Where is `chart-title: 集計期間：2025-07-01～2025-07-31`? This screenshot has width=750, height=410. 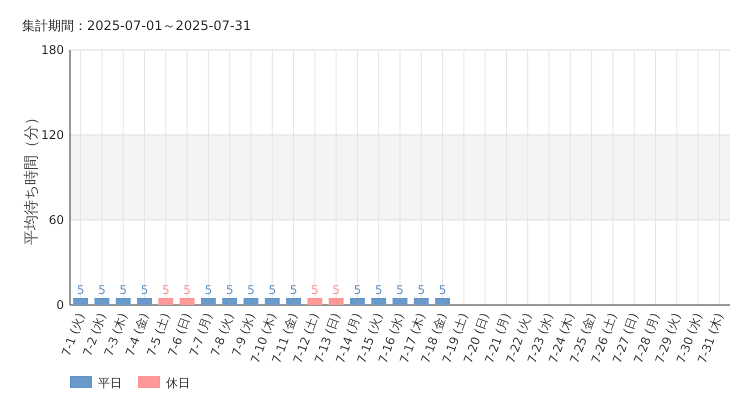
chart-title: 集計期間：2025-07-01～2025-07-31 is located at coordinates (137, 26).